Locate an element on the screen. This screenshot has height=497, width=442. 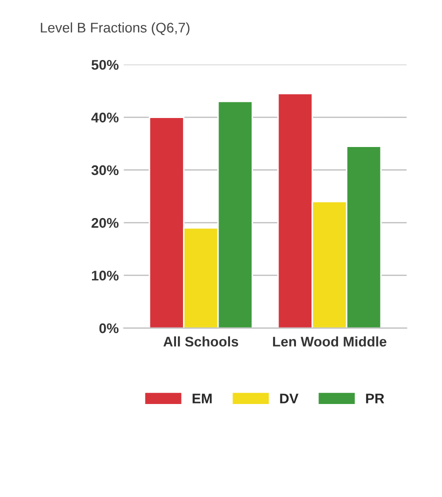
legend-label: DV is located at coordinates (289, 399).